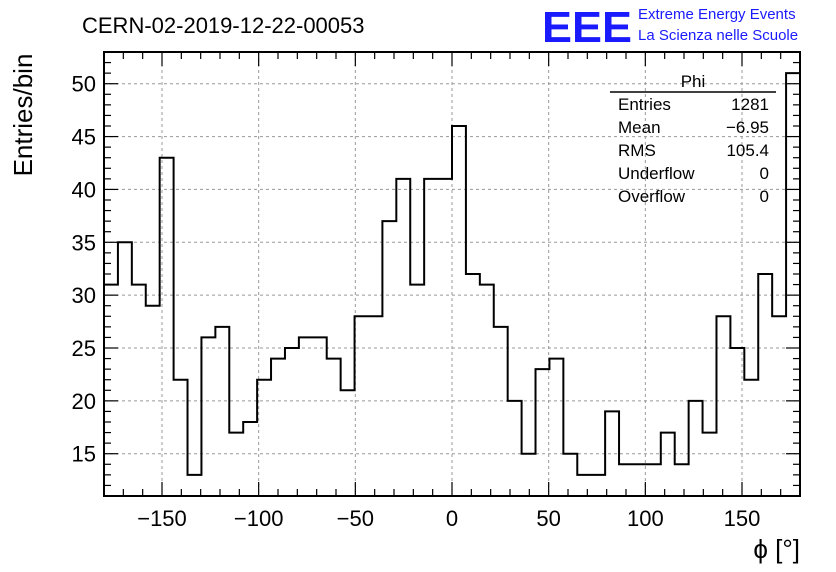 The image size is (836, 572). What do you see at coordinates (587, 27) in the screenshot?
I see `logo-mark: EEE` at bounding box center [587, 27].